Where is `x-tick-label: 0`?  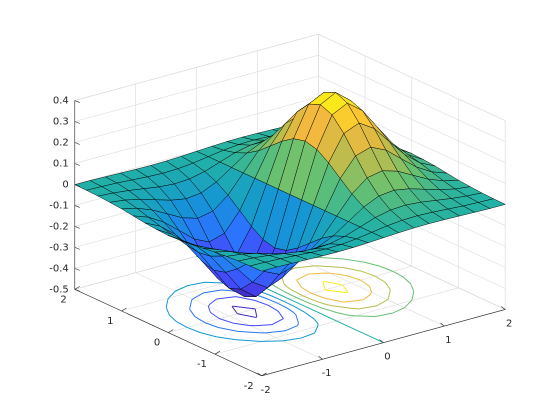 x-tick-label: 0 is located at coordinates (387, 357).